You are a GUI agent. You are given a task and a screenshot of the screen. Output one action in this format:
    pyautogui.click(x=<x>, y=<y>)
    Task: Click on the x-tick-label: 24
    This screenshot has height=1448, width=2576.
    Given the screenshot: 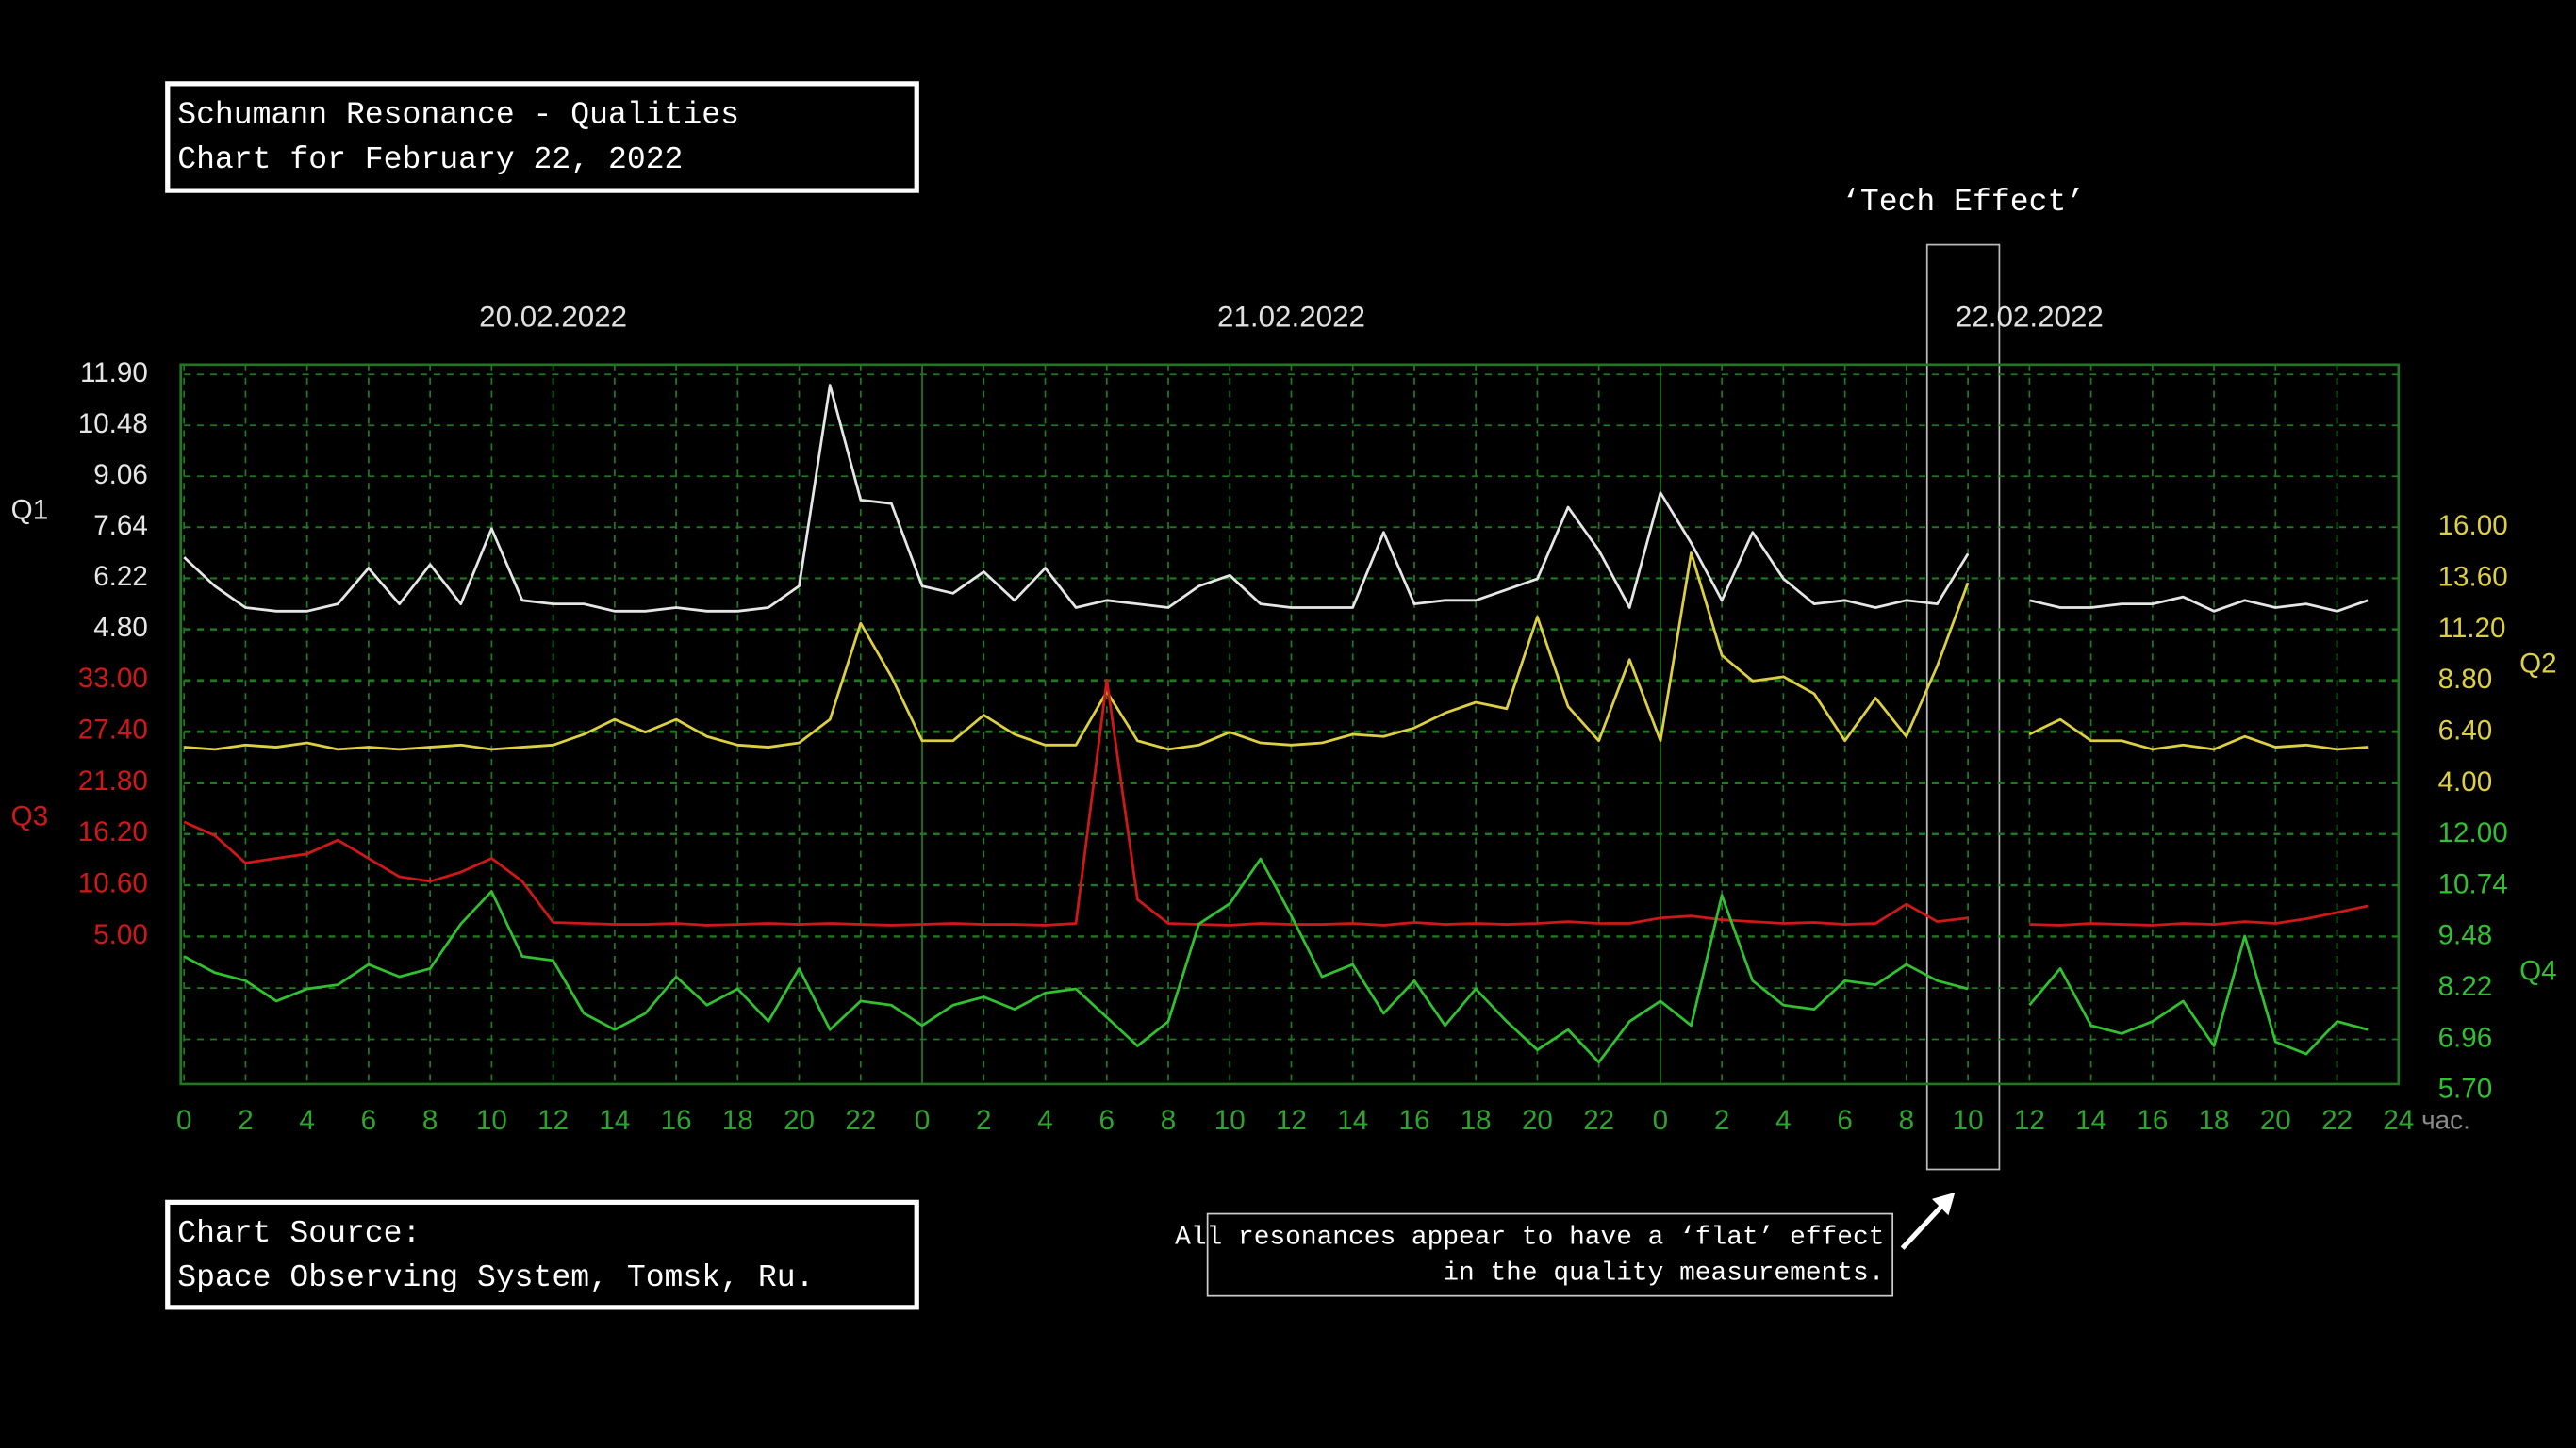 What is the action you would take?
    pyautogui.click(x=2398, y=1120)
    